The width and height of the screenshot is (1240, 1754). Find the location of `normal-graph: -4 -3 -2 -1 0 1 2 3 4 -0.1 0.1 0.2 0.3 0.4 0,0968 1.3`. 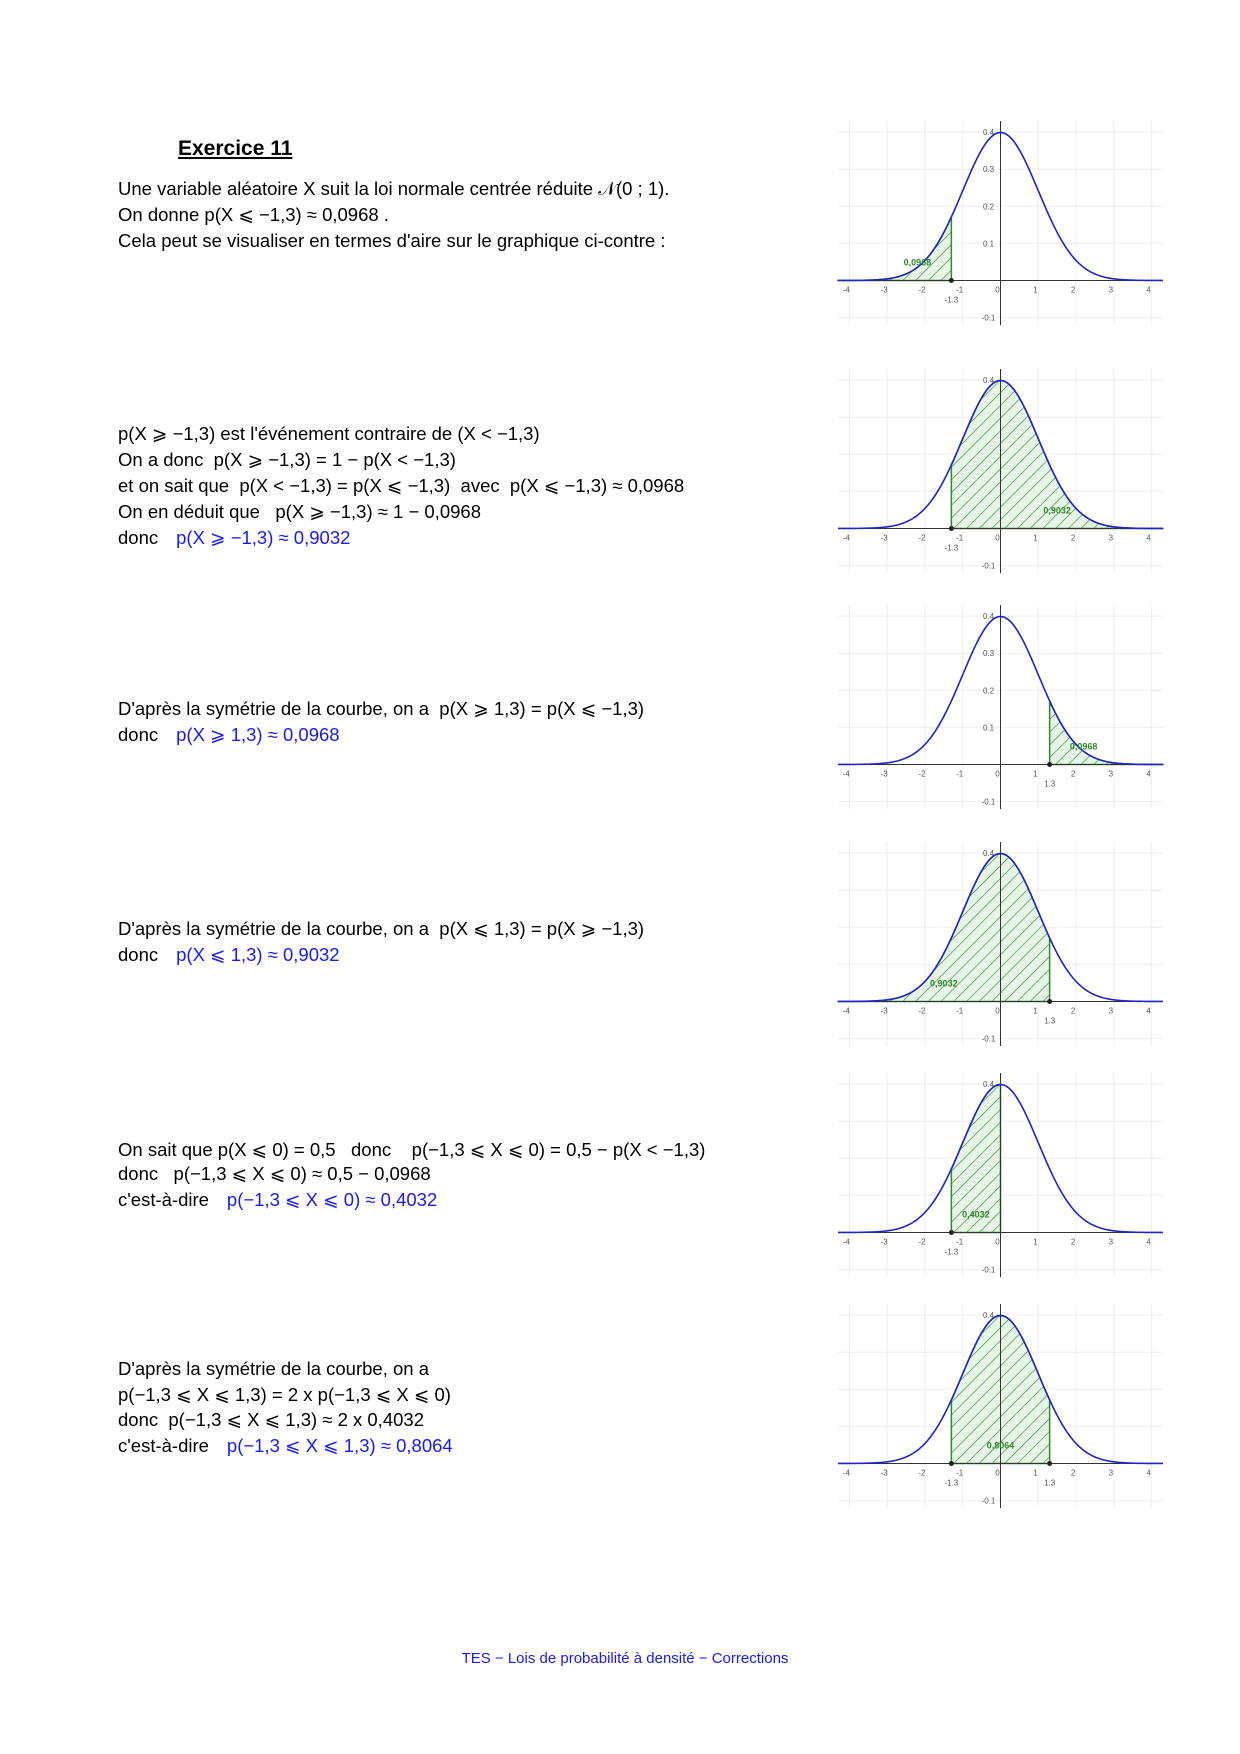

normal-graph: -4 -3 -2 -1 0 1 2 3 4 -0.1 0.1 0.2 0.3 0.4 0,0968 1.3 is located at coordinates (1000, 707).